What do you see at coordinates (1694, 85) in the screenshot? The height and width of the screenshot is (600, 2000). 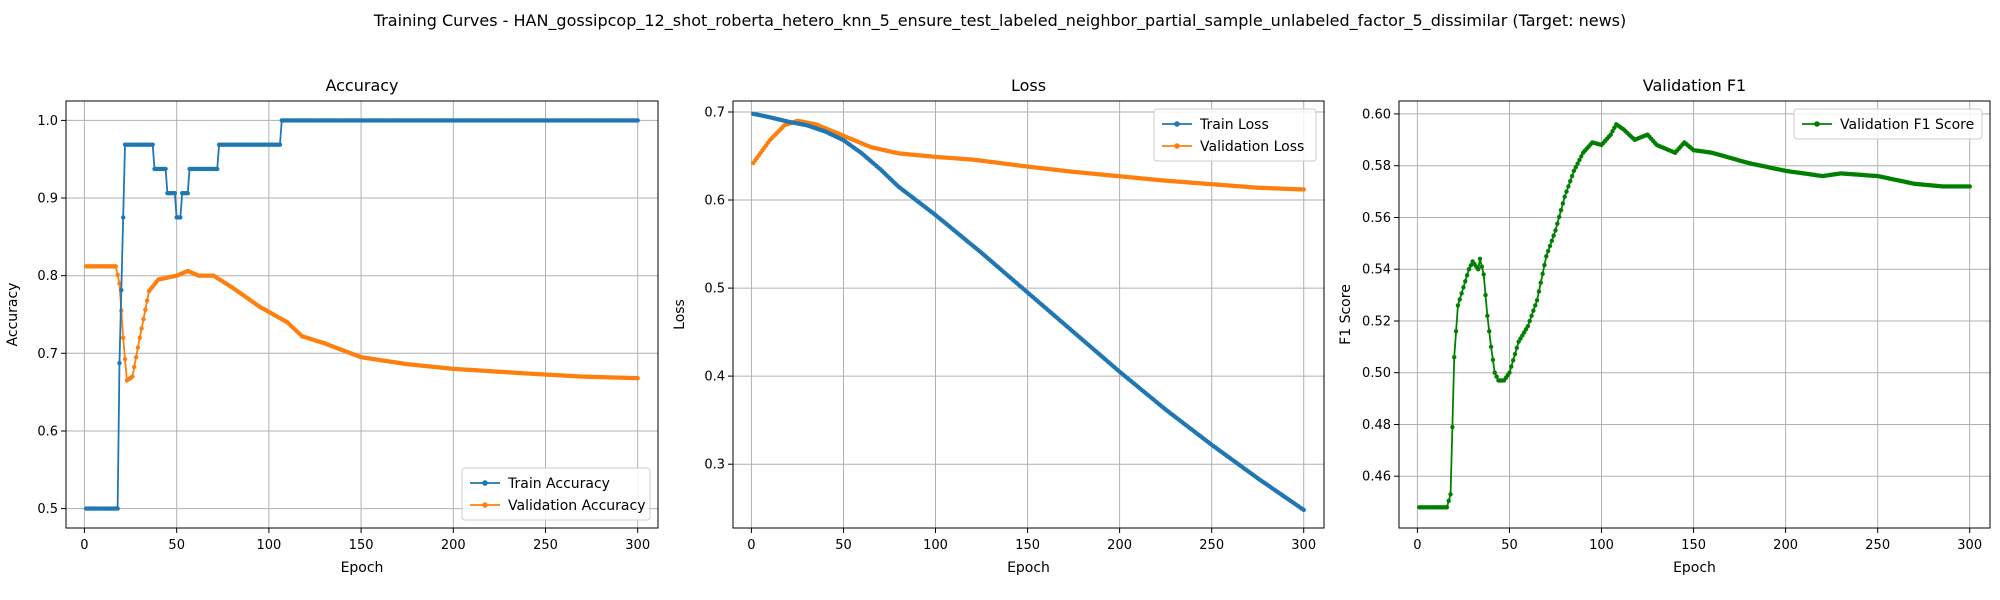 I see `f1-subplot-title: Validation F1` at bounding box center [1694, 85].